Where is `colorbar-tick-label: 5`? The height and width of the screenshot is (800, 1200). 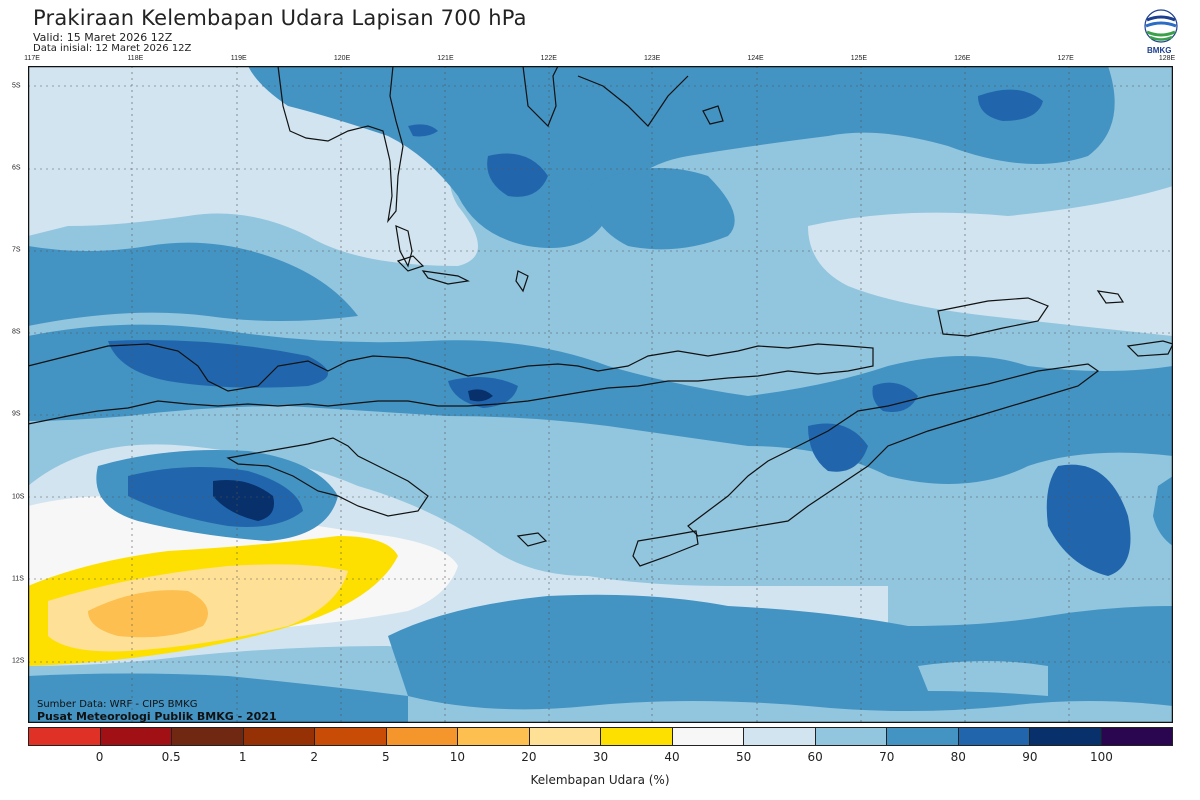
colorbar-tick-label: 5 is located at coordinates (385, 757).